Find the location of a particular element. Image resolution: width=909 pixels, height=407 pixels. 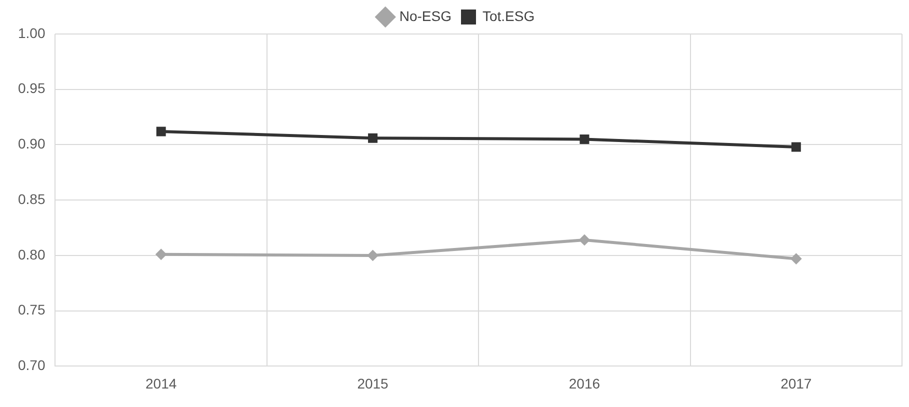

y-tick-label: 0.75 is located at coordinates (32, 310).